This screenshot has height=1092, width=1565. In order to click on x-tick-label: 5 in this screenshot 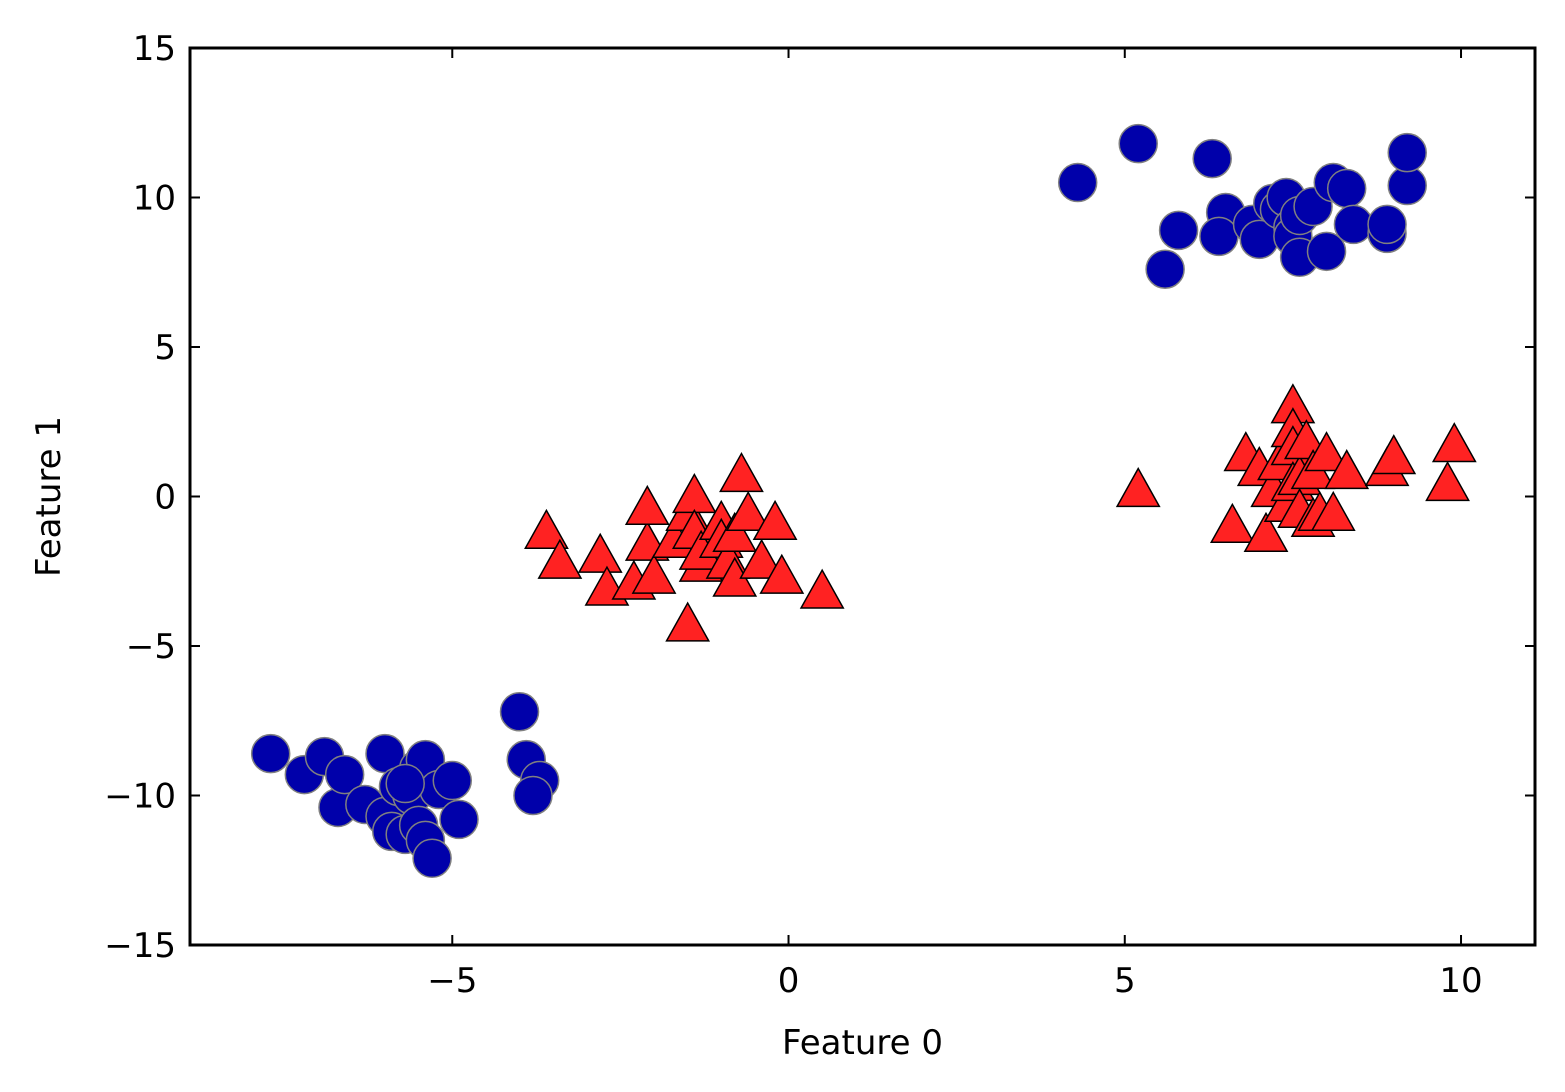, I will do `click(1125, 981)`.